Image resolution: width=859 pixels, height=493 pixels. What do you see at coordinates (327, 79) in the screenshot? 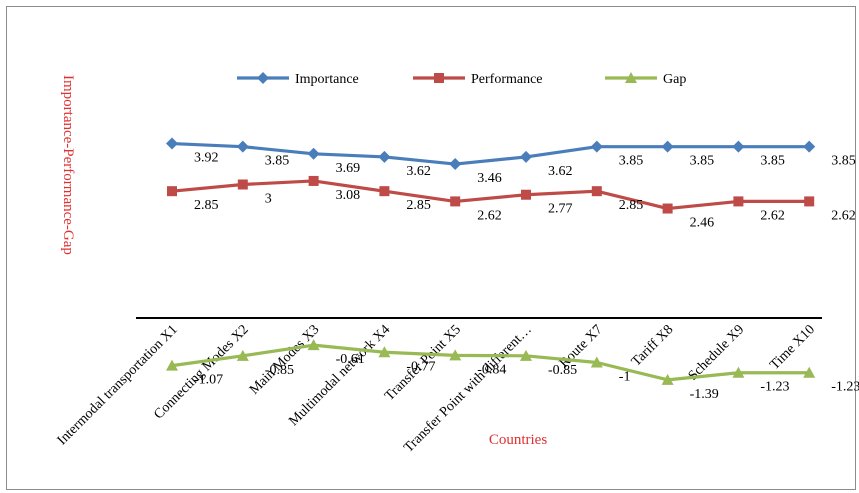
I see `legend-label: Importance` at bounding box center [327, 79].